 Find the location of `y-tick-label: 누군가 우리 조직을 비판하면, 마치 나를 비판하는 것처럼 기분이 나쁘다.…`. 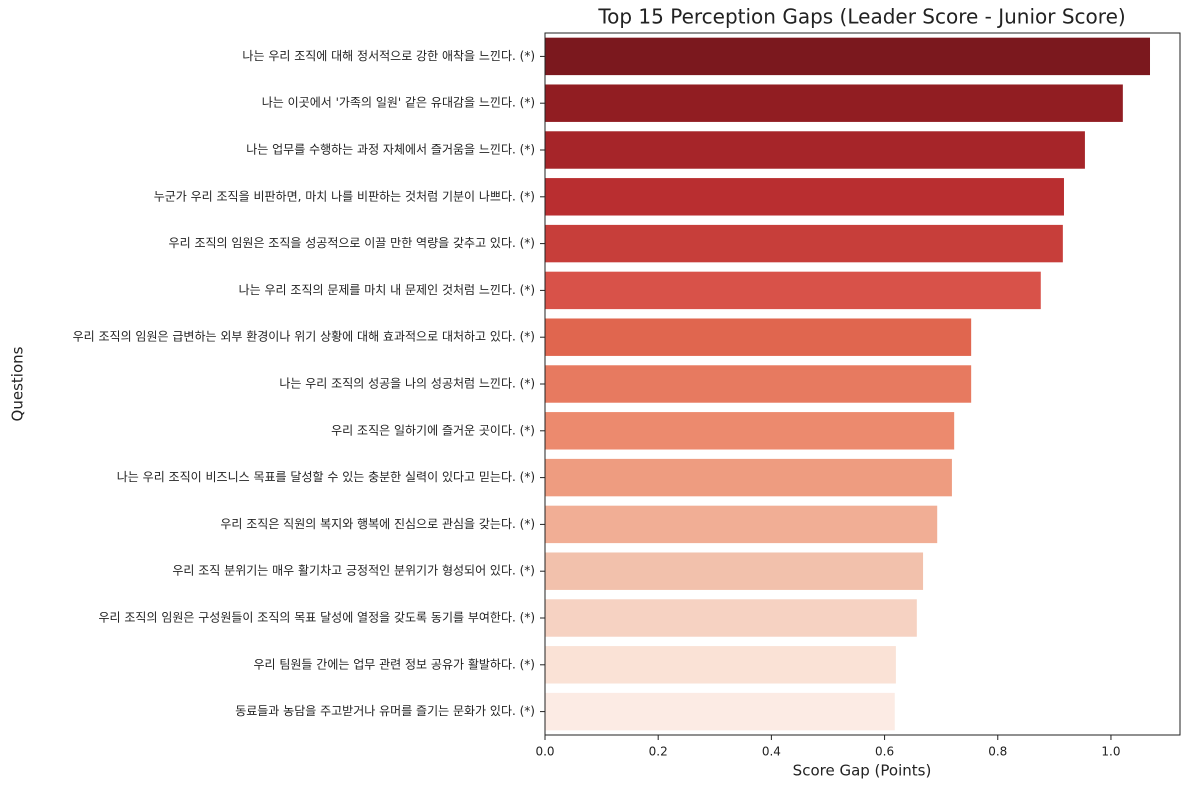

y-tick-label: 누군가 우리 조직을 비판하면, 마치 나를 비판하는 것처럼 기분이 나쁘다.… is located at coordinates (344, 196).